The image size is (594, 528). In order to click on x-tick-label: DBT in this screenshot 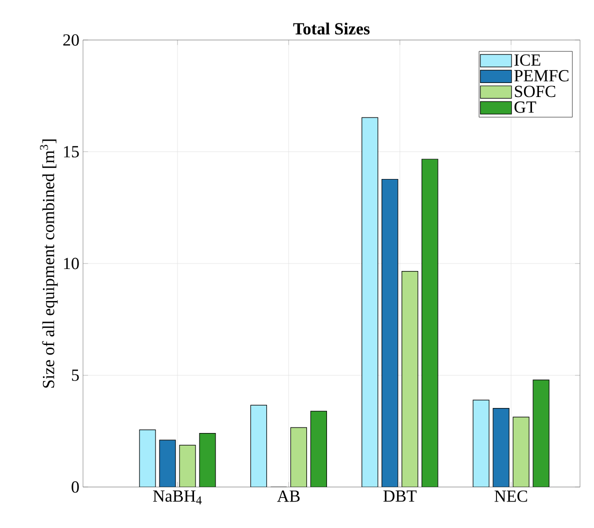, I will do `click(400, 496)`.